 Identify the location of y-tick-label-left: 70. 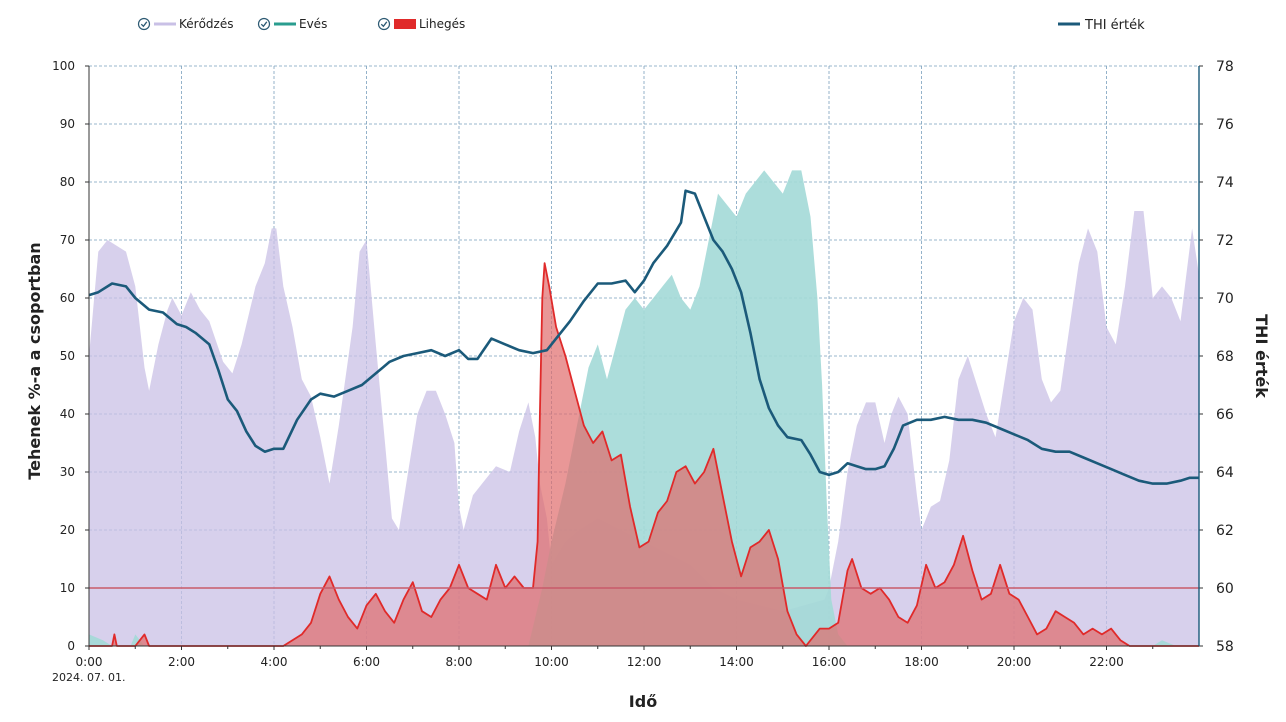
(67, 240).